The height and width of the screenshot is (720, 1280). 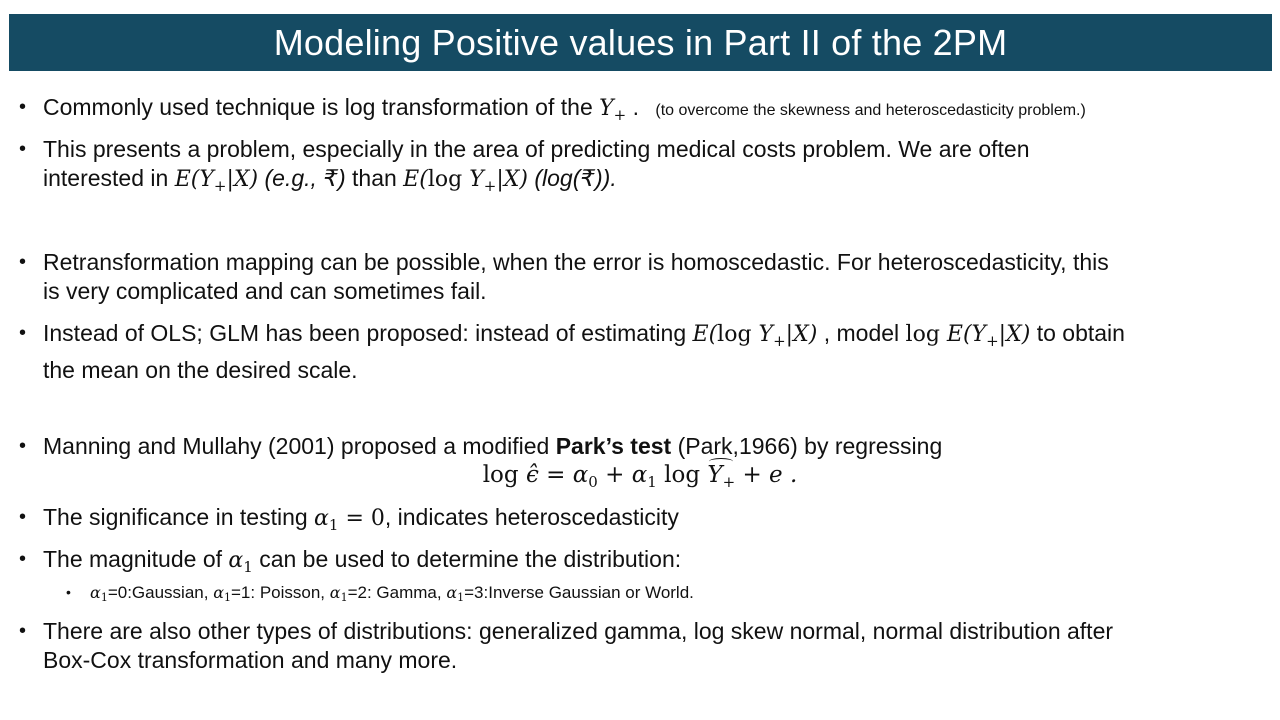 I want to click on distribution-gaussian: =0:Gaussian,, so click(x=160, y=592).